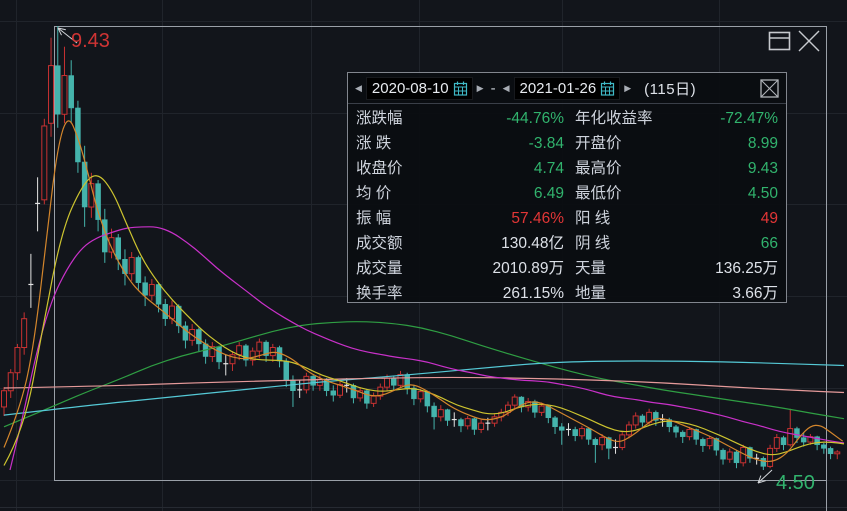 The width and height of the screenshot is (847, 511). What do you see at coordinates (795, 483) in the screenshot?
I see `low-price-label: 4.50` at bounding box center [795, 483].